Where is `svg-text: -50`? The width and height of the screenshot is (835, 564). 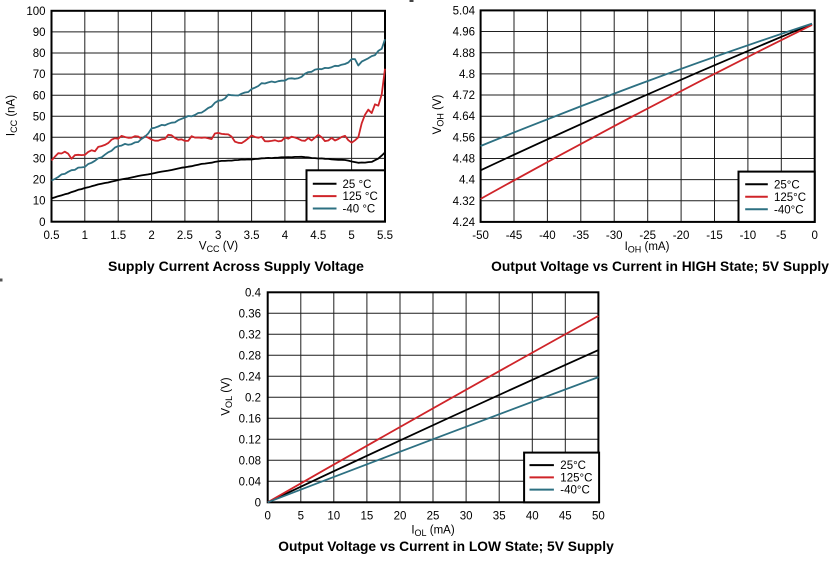
svg-text: -50 is located at coordinates (480, 236).